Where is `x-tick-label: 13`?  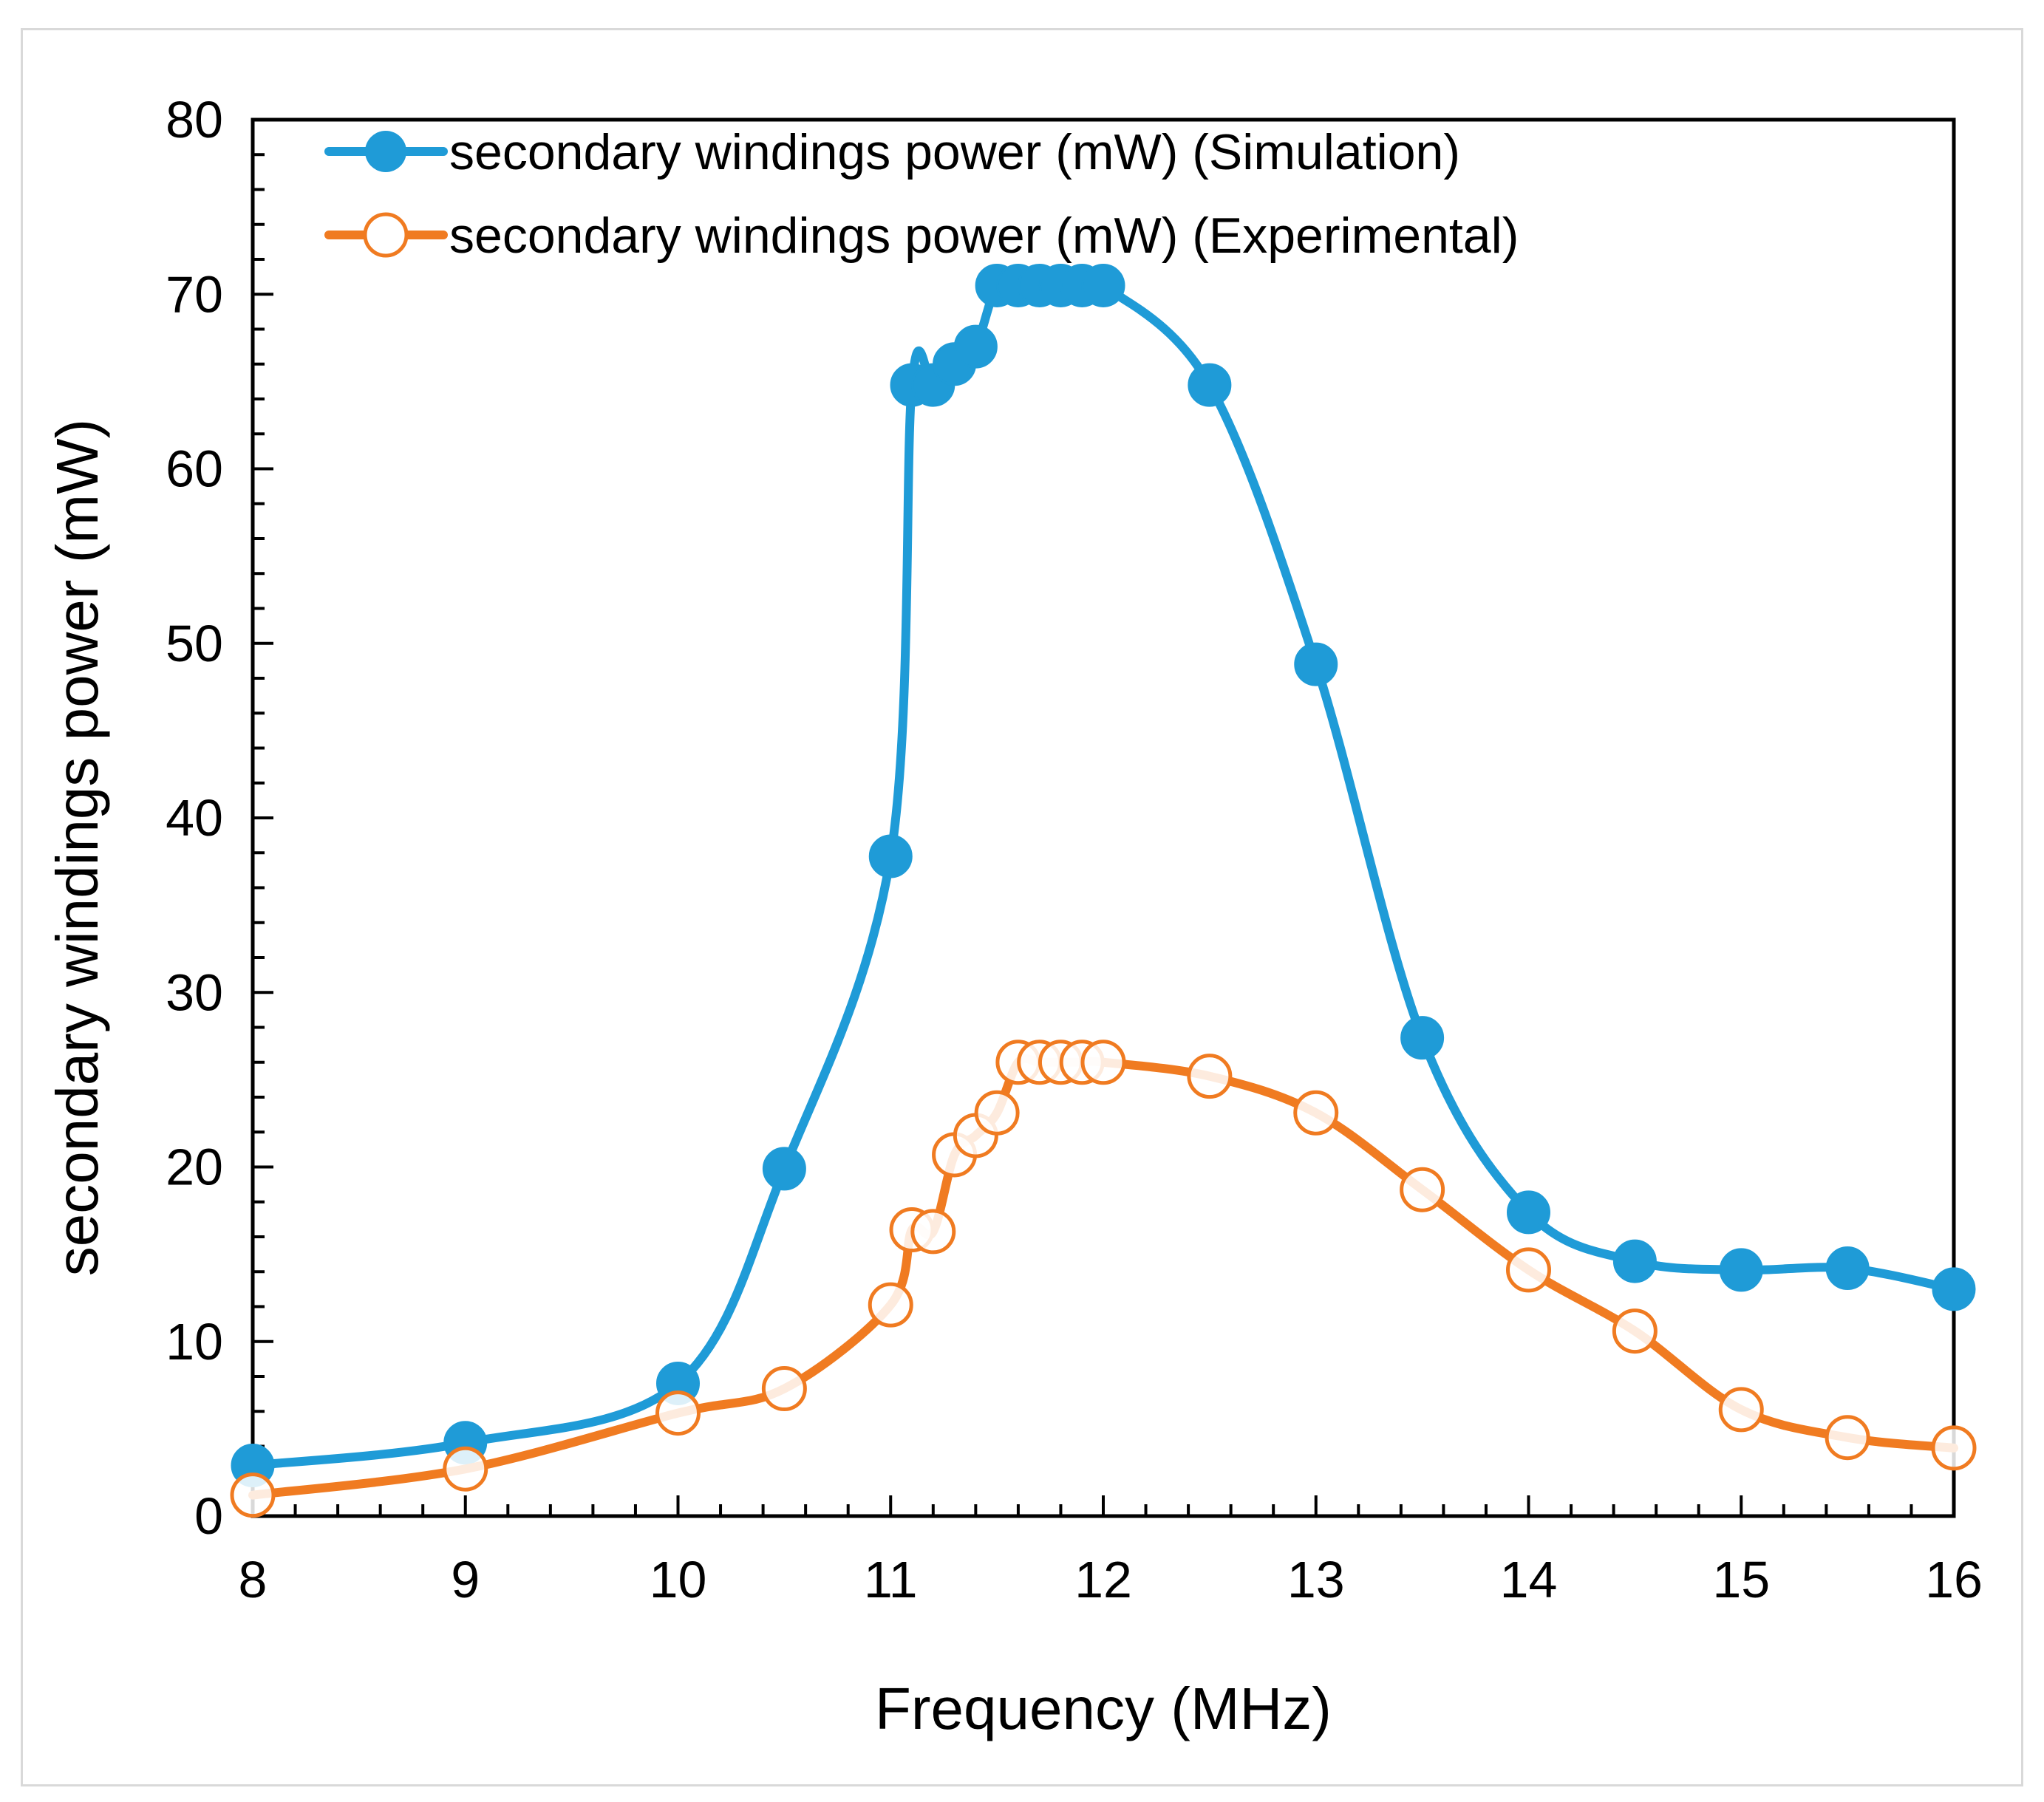
x-tick-label: 13 is located at coordinates (1316, 1579).